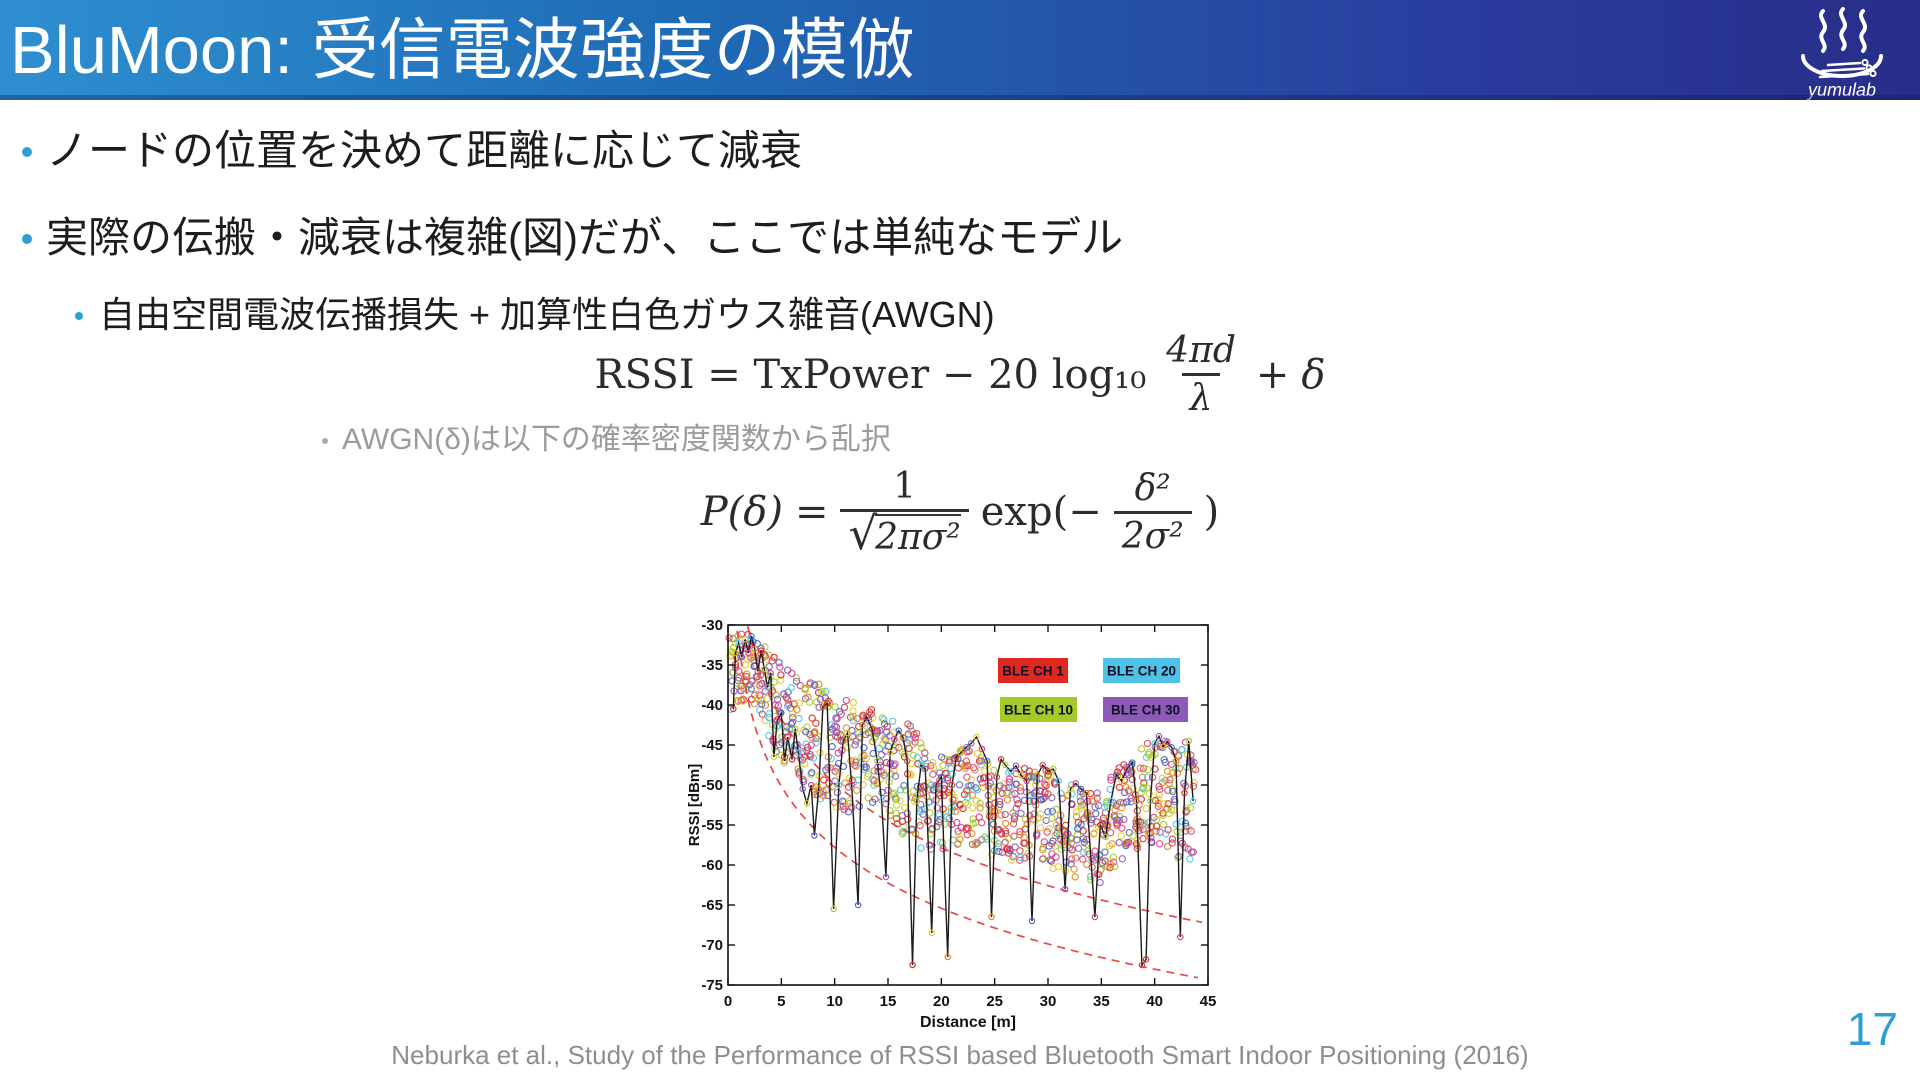  Describe the element at coordinates (960, 50) in the screenshot. I see `slide-header-bar: BluMoon: 受信電波強度の模倣 yumulab` at that location.